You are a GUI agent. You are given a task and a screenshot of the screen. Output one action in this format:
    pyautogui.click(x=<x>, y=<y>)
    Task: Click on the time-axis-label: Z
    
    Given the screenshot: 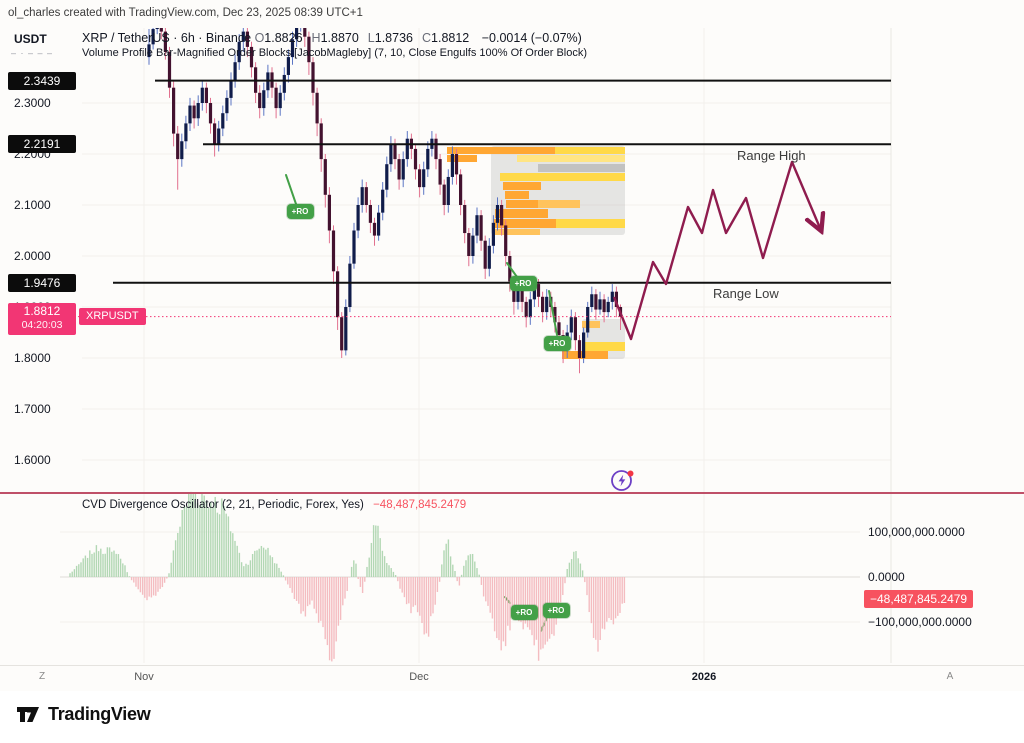 What is the action you would take?
    pyautogui.click(x=42, y=676)
    